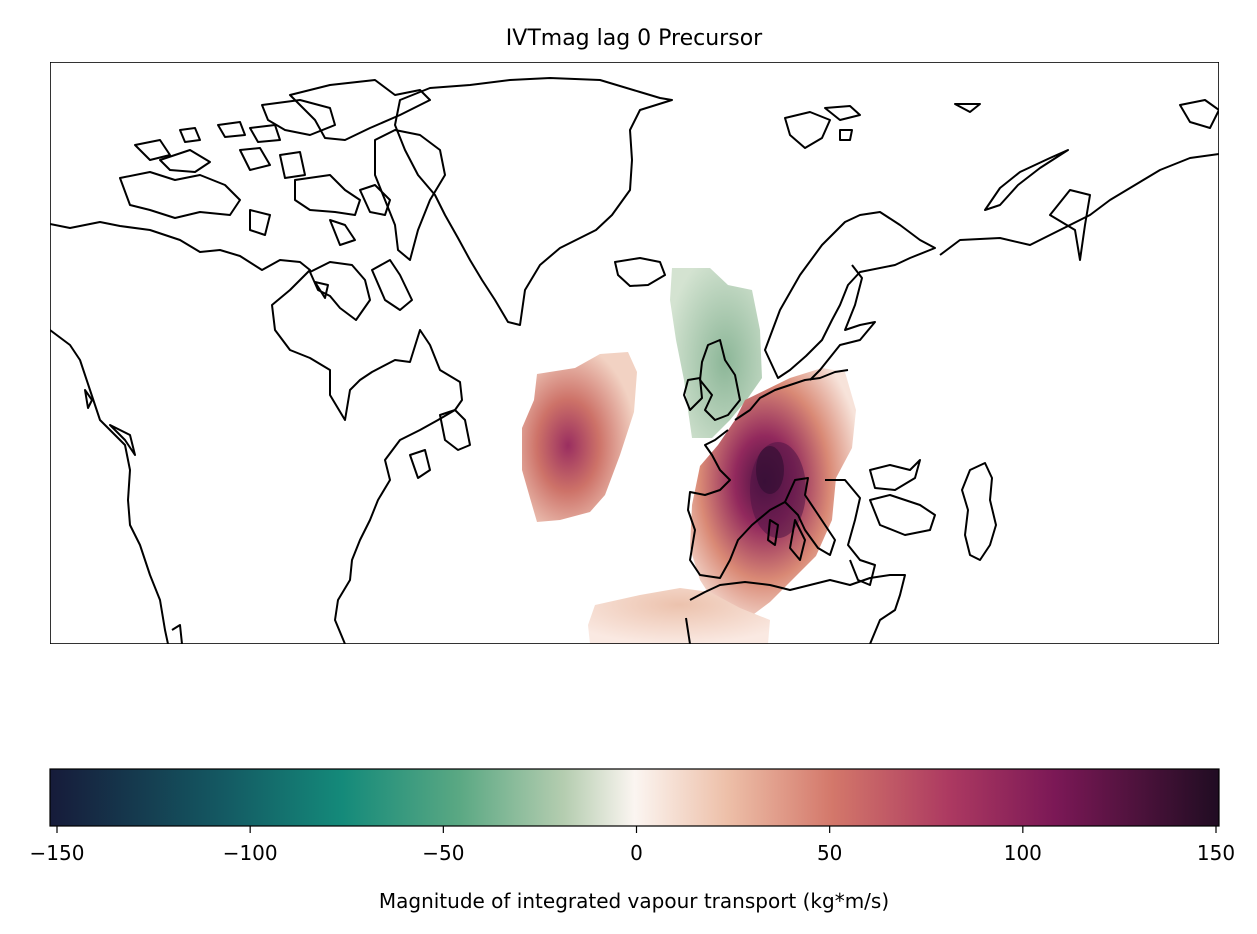 The height and width of the screenshot is (934, 1257). I want to click on colorbar-tick-label: 100, so click(1023, 853).